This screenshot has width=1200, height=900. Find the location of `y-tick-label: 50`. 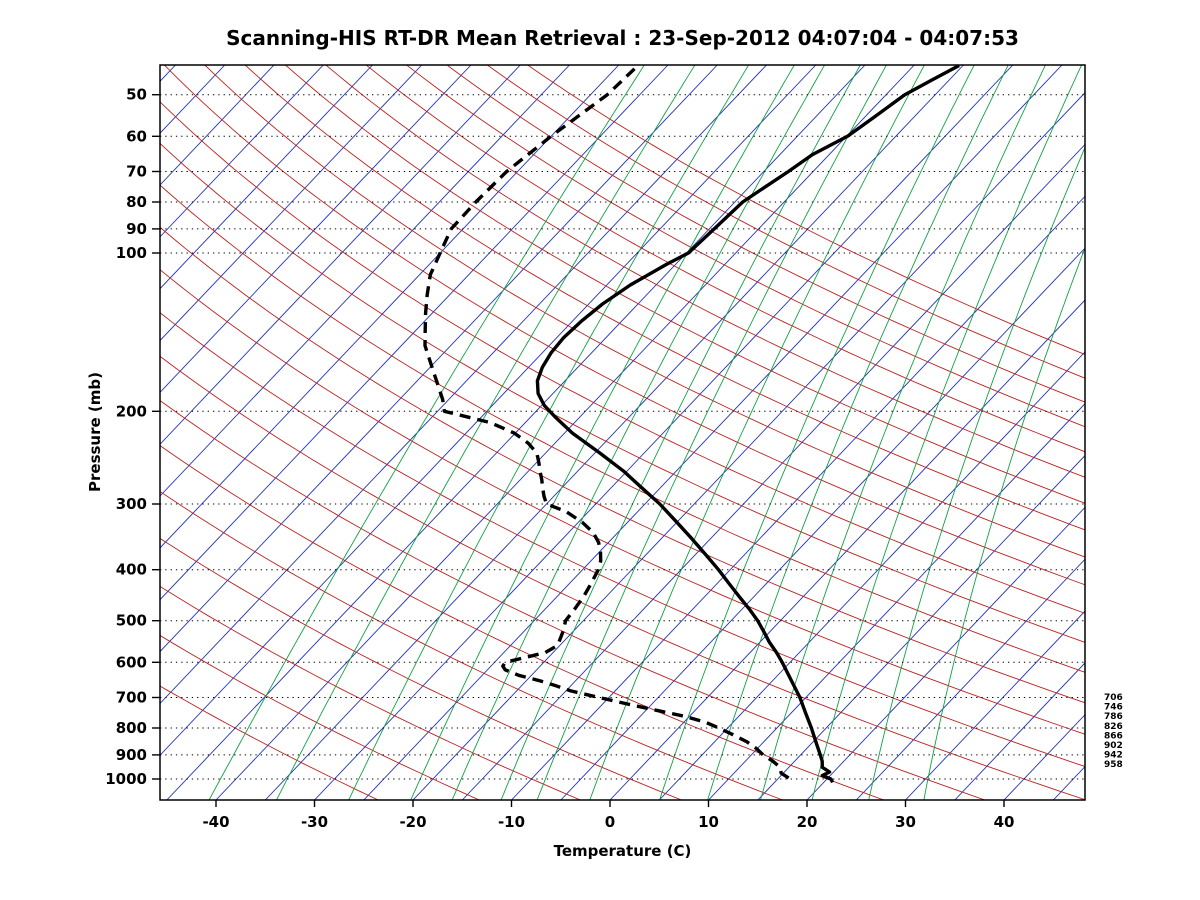

y-tick-label: 50 is located at coordinates (136, 95).